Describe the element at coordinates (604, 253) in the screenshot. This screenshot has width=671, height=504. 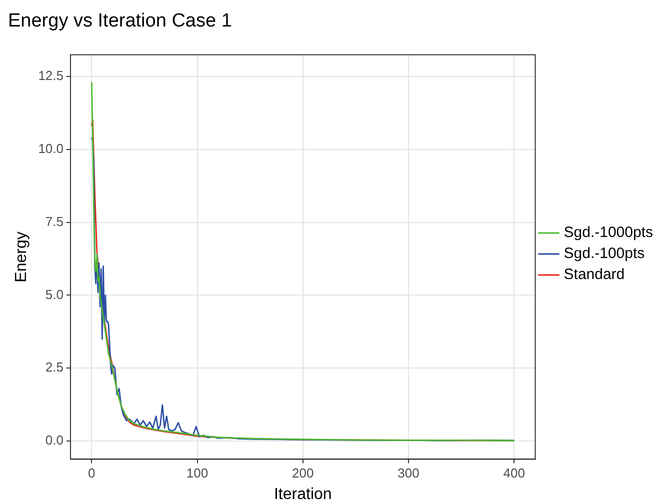
I see `legend-label: Sgd.-100pts` at that location.